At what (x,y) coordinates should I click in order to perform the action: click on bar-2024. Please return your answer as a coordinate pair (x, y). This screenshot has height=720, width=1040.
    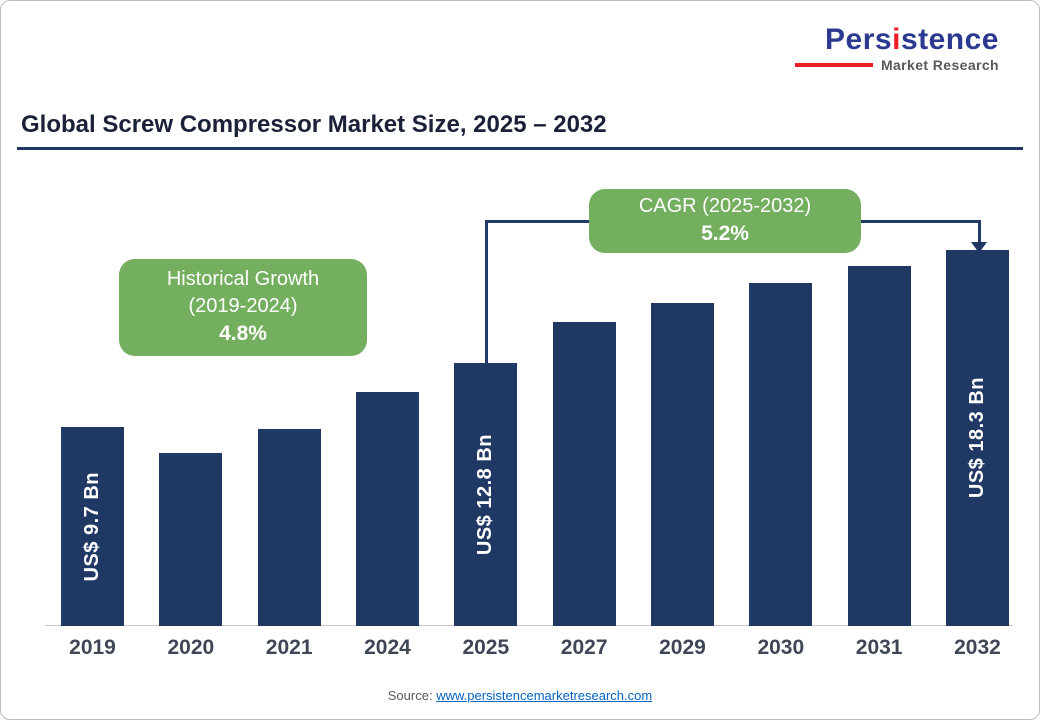
    Looking at the image, I should click on (387, 509).